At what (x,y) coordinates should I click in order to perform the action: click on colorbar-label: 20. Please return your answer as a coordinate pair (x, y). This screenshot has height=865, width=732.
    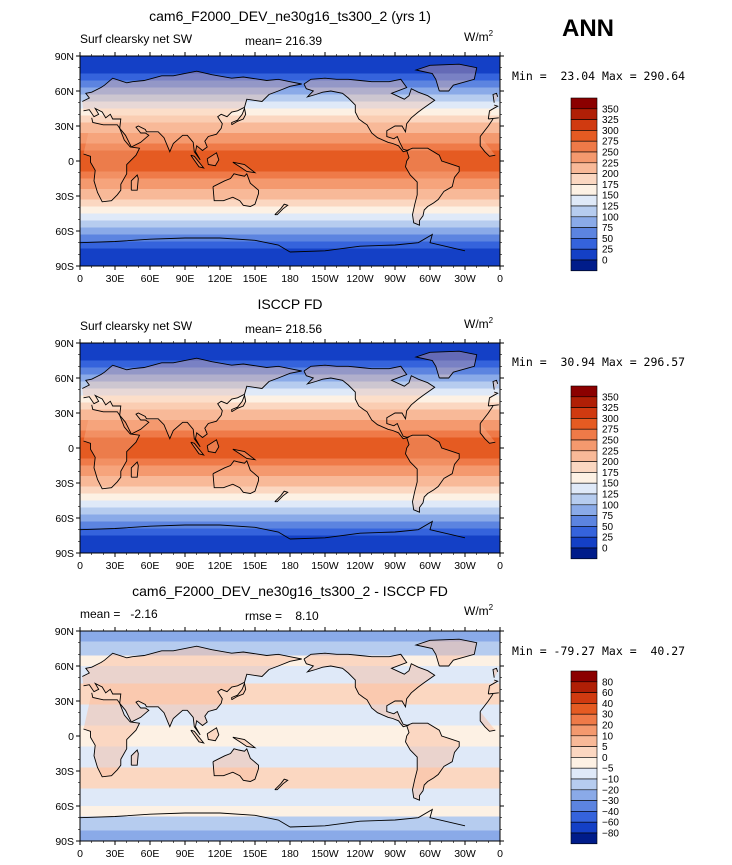
    Looking at the image, I should click on (608, 726).